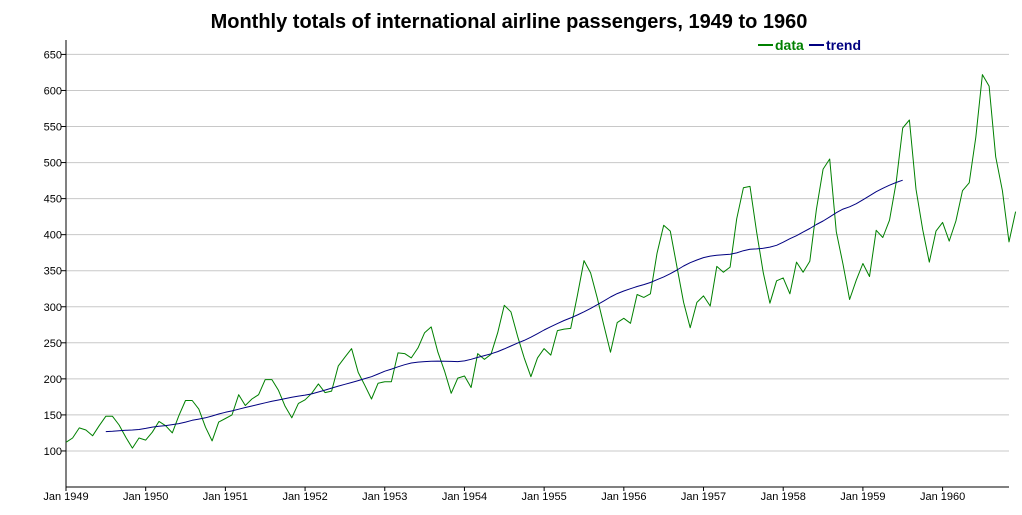  What do you see at coordinates (53, 272) in the screenshot?
I see `y-tick-label: 350` at bounding box center [53, 272].